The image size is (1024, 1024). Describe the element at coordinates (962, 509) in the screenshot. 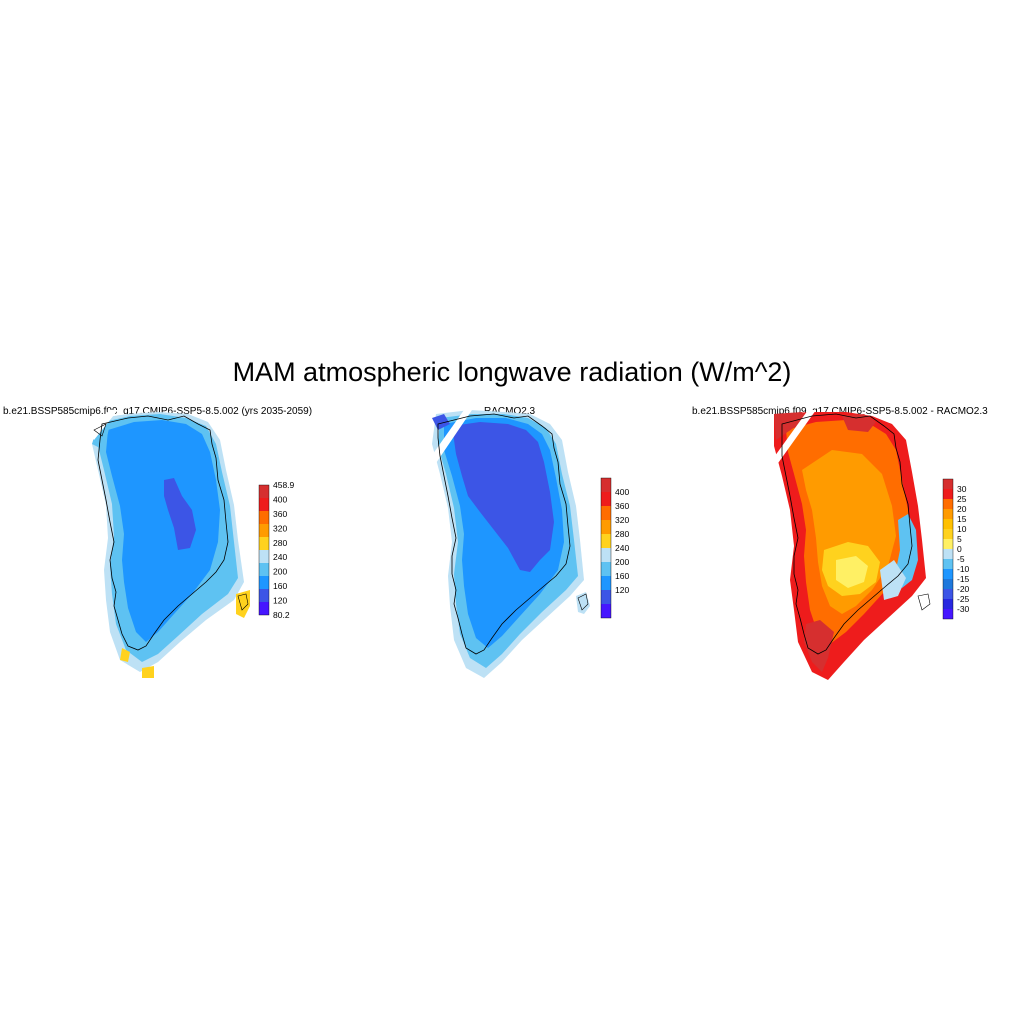

I see `colorbar-tick-label: 20` at that location.